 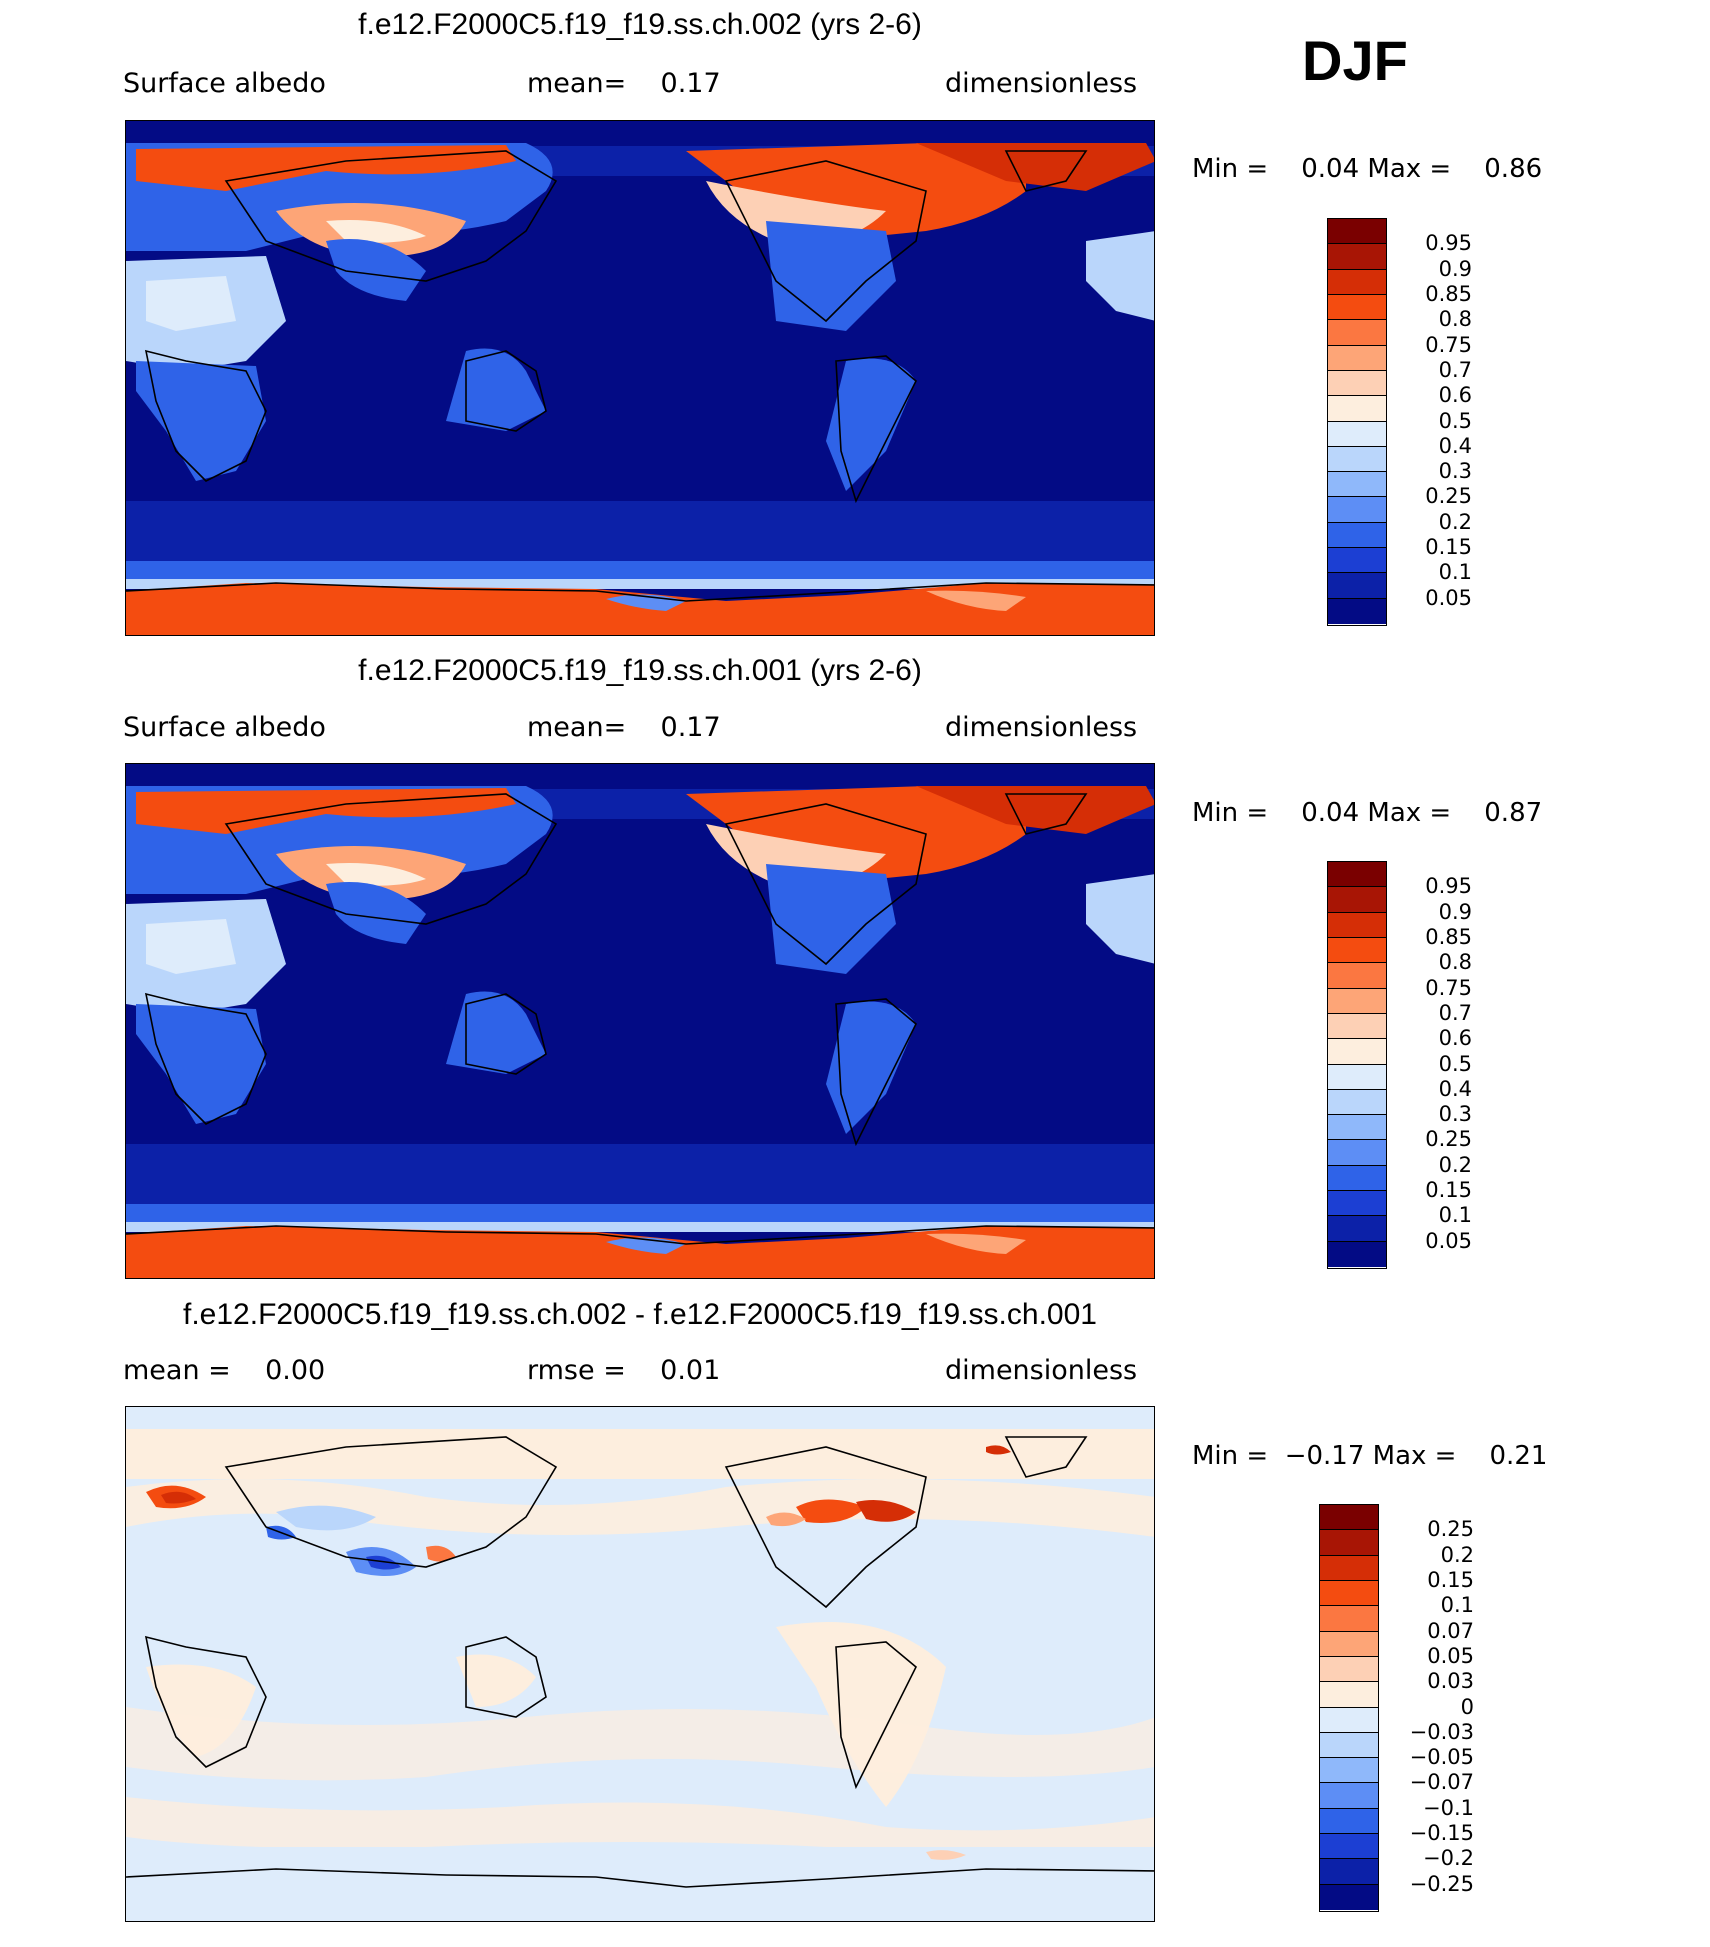 I want to click on panel3-rmse-label: rmse = 0.01, so click(x=624, y=1370).